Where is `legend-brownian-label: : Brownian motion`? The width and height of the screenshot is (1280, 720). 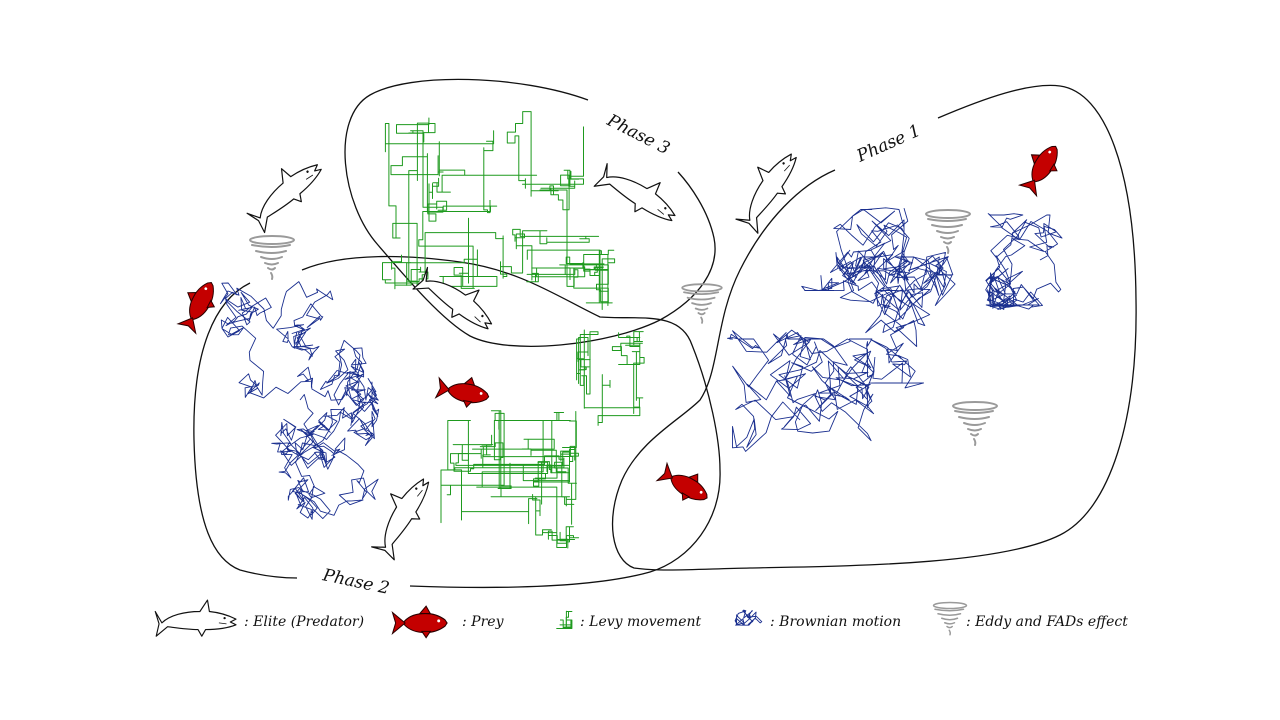
legend-brownian-label: : Brownian motion is located at coordinates (835, 622).